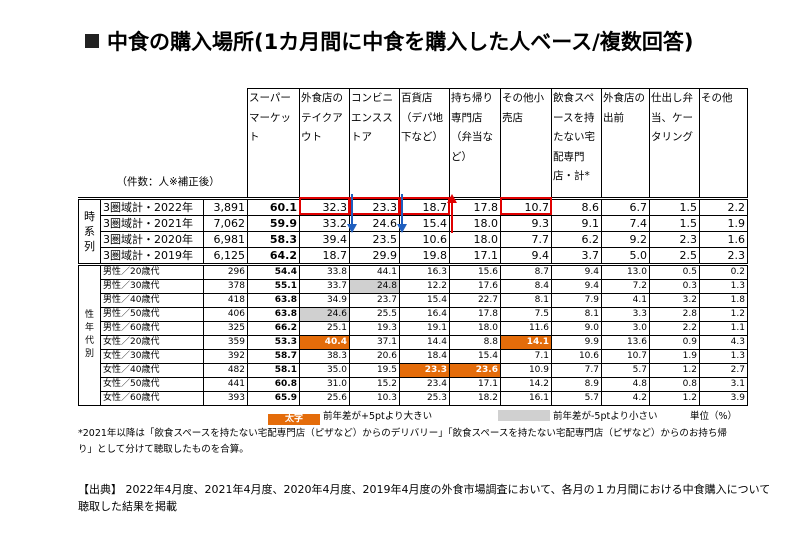  Describe the element at coordinates (152, 356) in the screenshot. I see `row-label: 女性／30歳代` at that location.